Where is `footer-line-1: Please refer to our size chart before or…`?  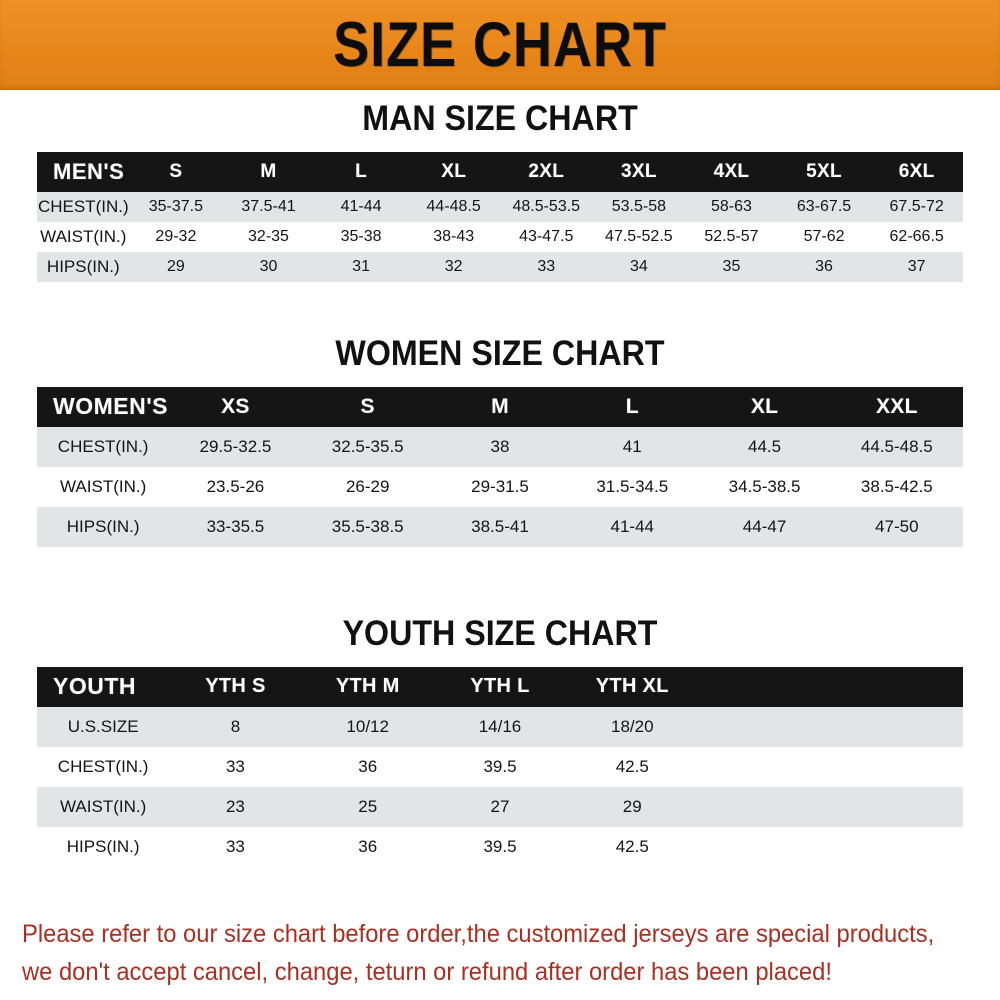 footer-line-1: Please refer to our size chart before or… is located at coordinates (478, 934).